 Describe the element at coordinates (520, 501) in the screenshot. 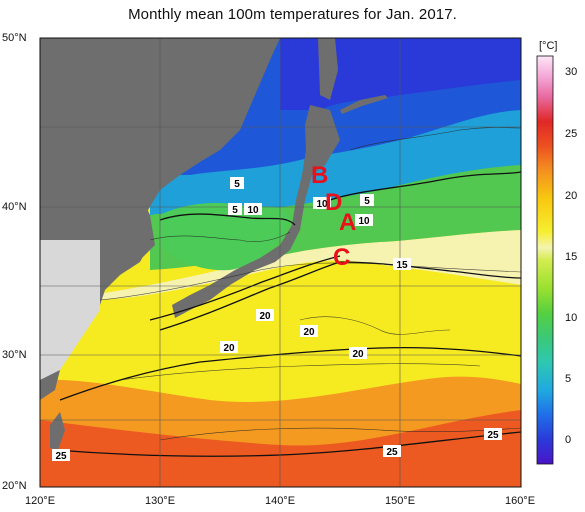

I see `lon-label-160e: 160°E` at that location.